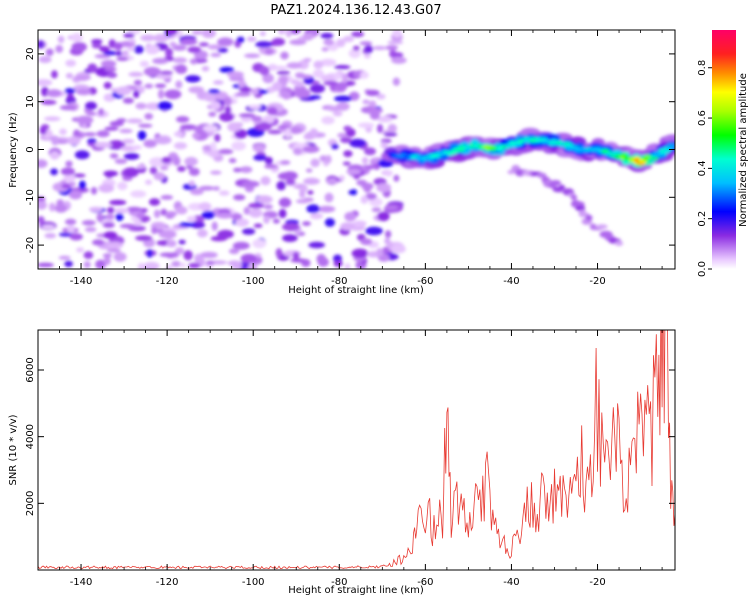 This screenshot has width=750, height=600. Describe the element at coordinates (670, 144) in the screenshot. I see `heatmap-signal-blob` at that location.